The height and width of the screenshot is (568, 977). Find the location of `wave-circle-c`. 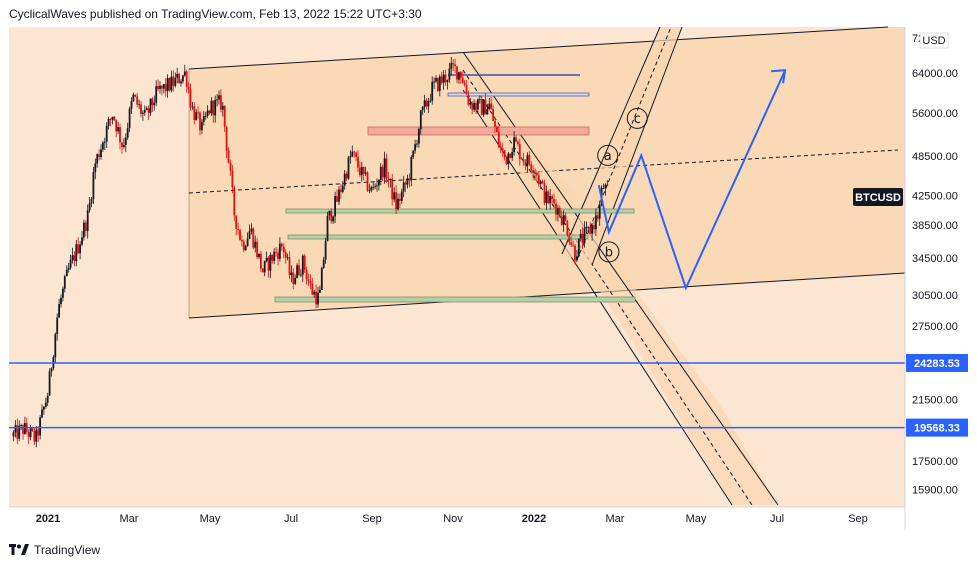

wave-circle-c is located at coordinates (637, 118).